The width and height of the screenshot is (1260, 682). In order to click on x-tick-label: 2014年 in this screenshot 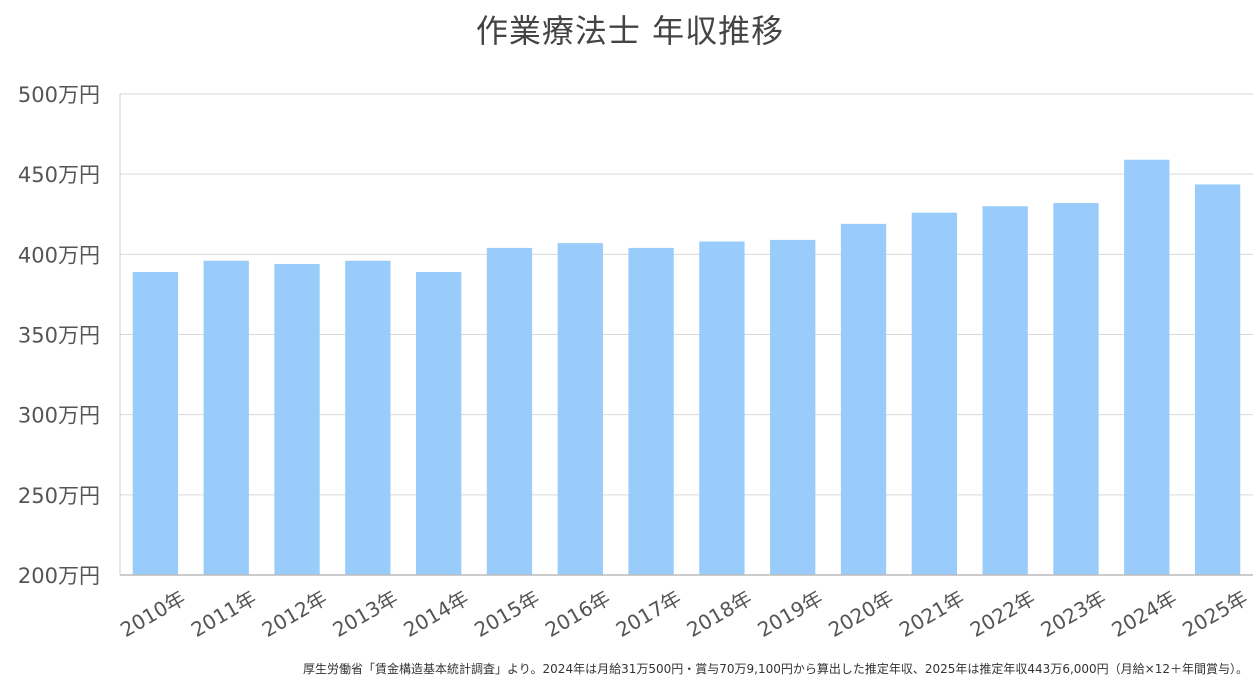, I will do `click(435, 614)`.